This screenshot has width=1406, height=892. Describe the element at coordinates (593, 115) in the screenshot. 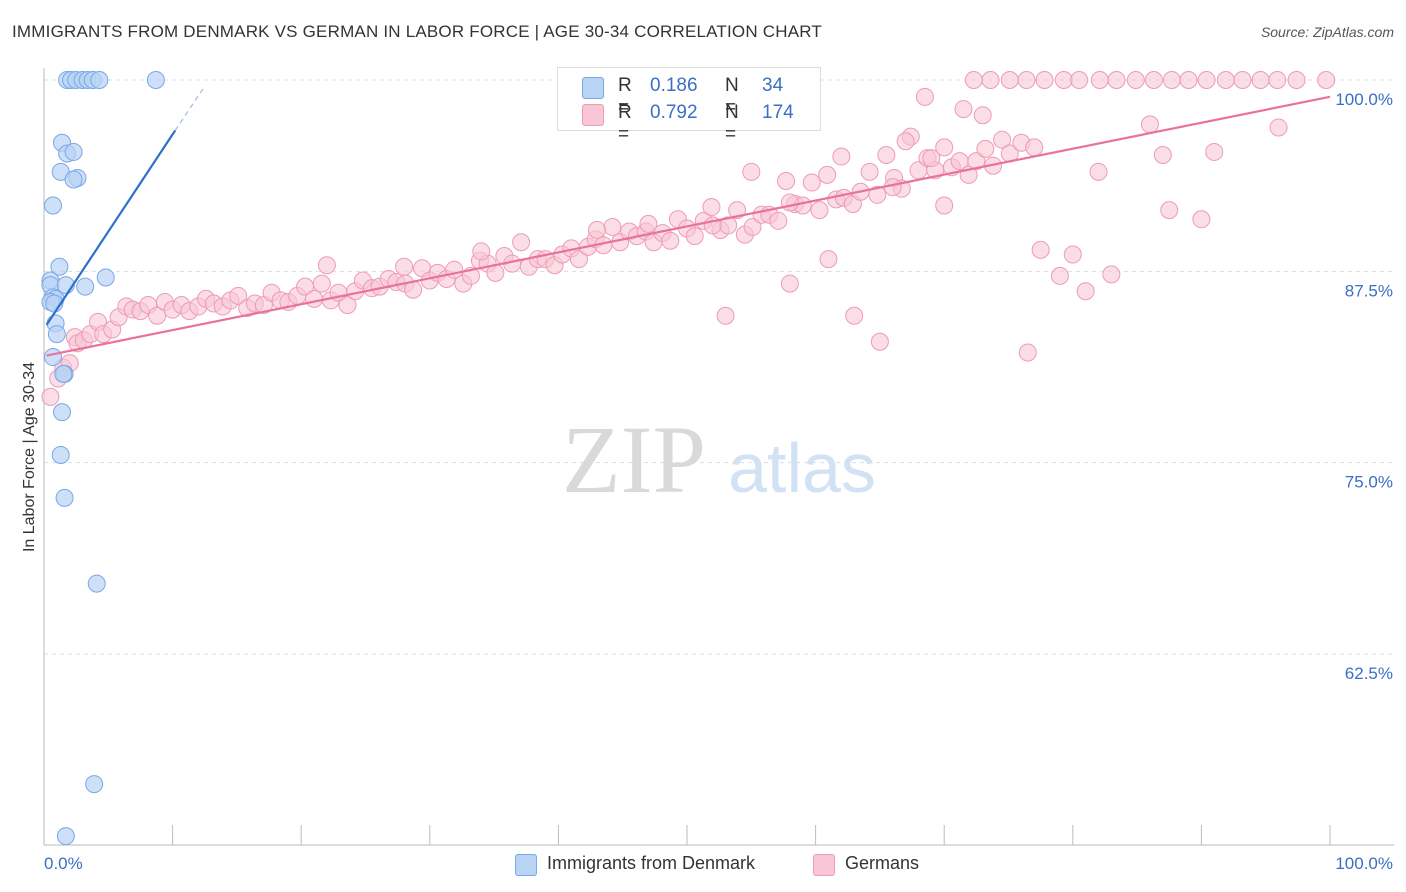

I see `germans-swatch` at that location.